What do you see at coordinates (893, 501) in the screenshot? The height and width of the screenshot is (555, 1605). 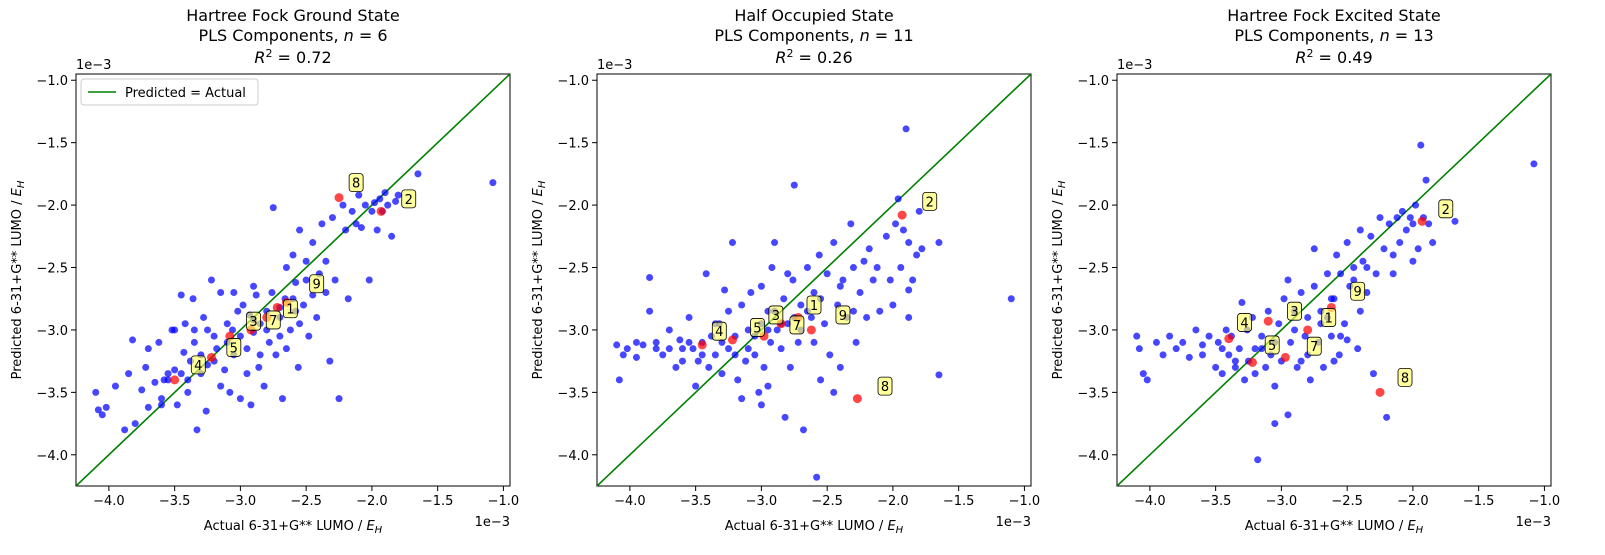 I see `x-tick-label: −2.0` at bounding box center [893, 501].